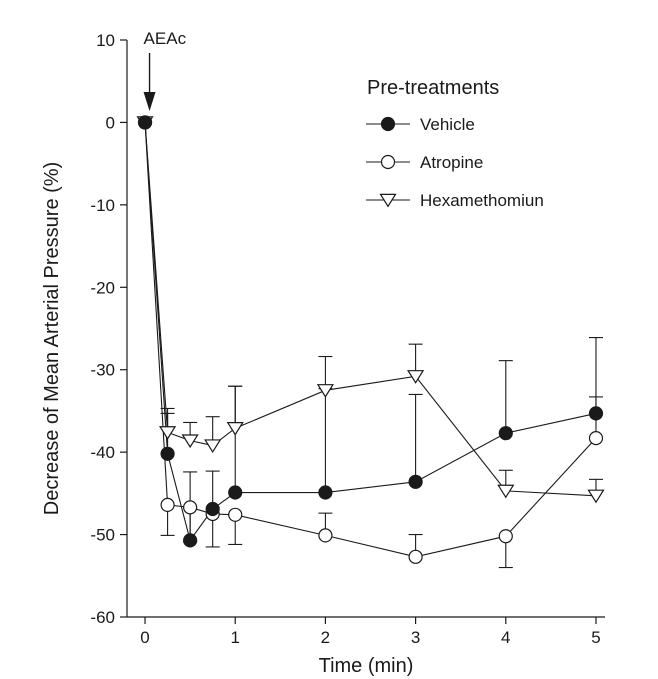 The width and height of the screenshot is (658, 679). What do you see at coordinates (144, 637) in the screenshot?
I see `x-tick-label: 0` at bounding box center [144, 637].